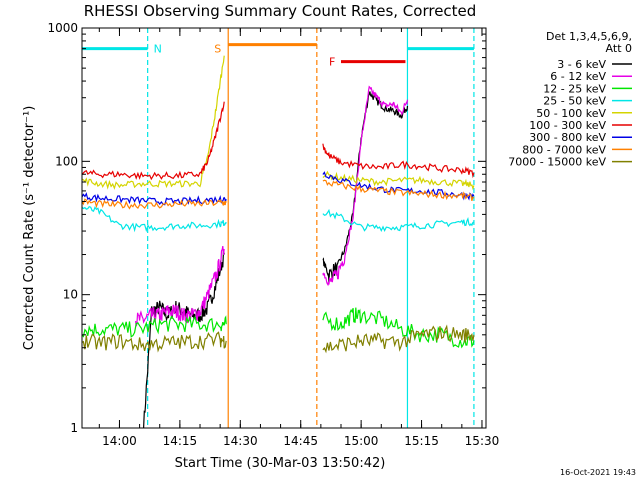 The image size is (640, 480). What do you see at coordinates (154, 219) in the screenshot?
I see `series-line-25-50kev-seg0` at bounding box center [154, 219].